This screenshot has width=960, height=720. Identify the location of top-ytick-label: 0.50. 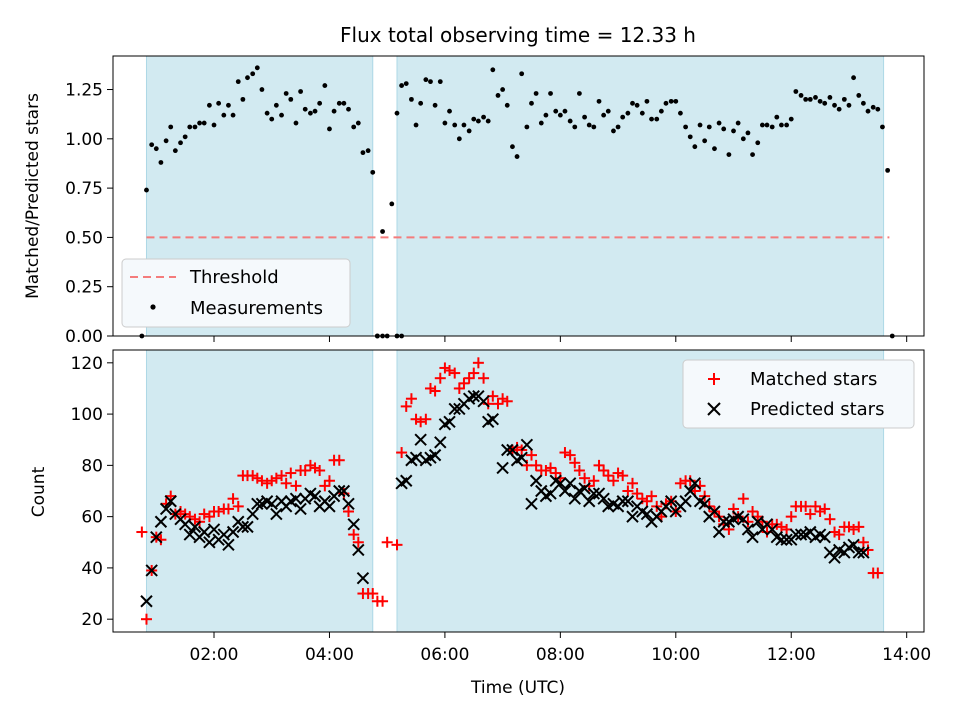
(84, 238).